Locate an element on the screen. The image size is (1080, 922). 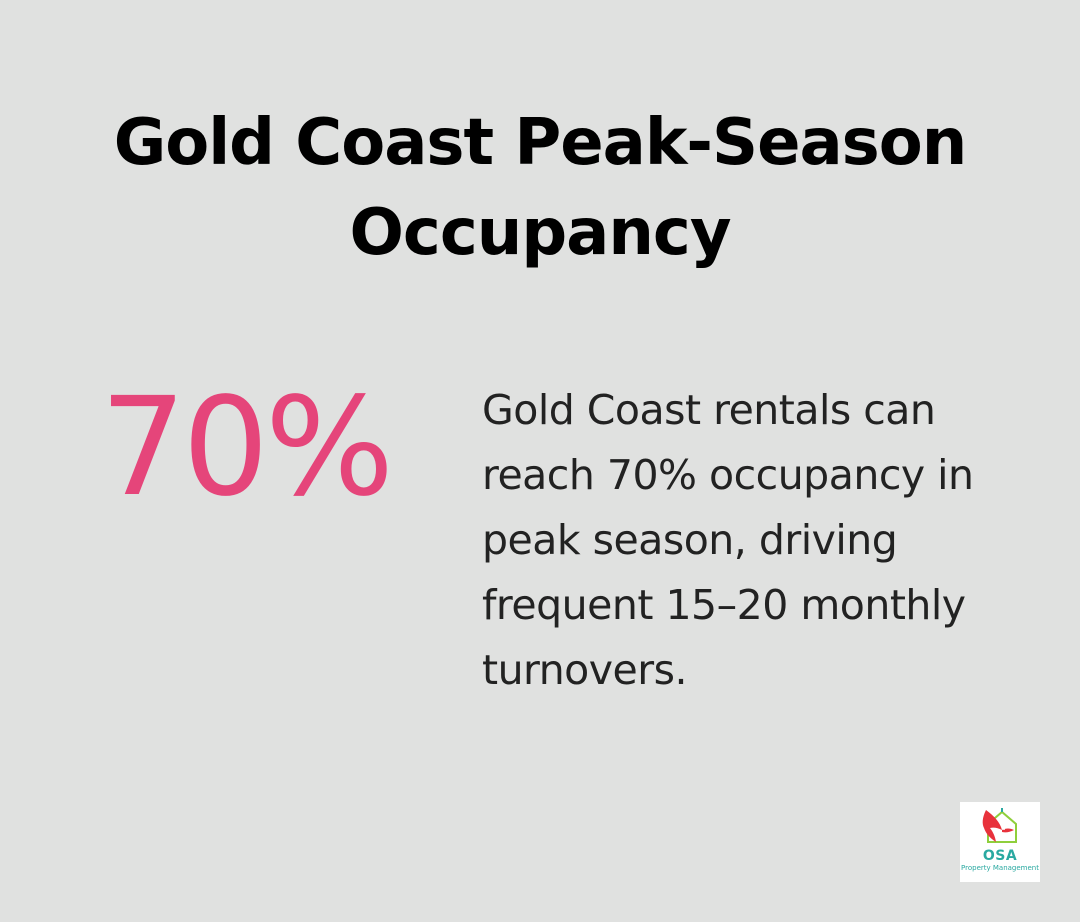
bird-house-icon is located at coordinates (999, 825).